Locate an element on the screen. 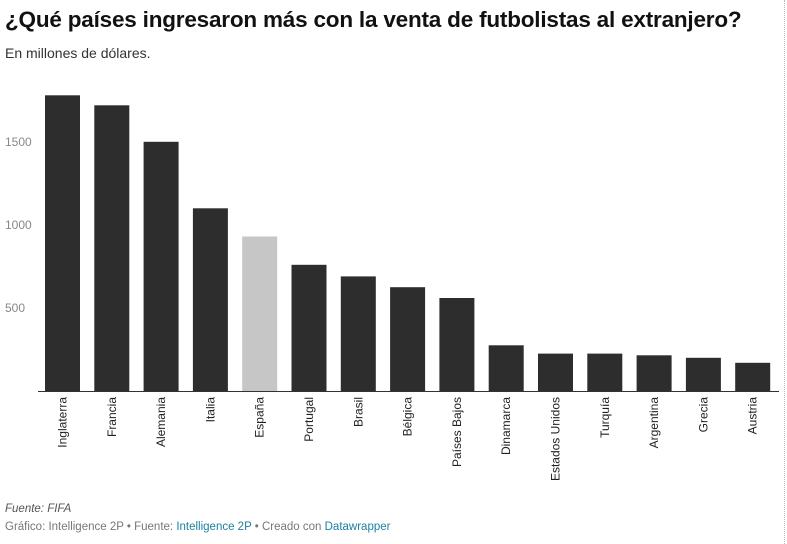  bar-espana is located at coordinates (260, 314).